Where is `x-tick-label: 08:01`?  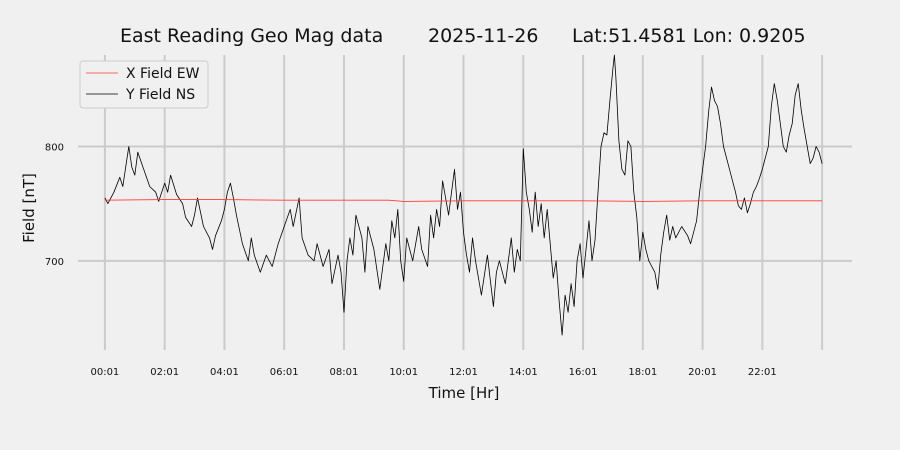
x-tick-label: 08:01 is located at coordinates (344, 372).